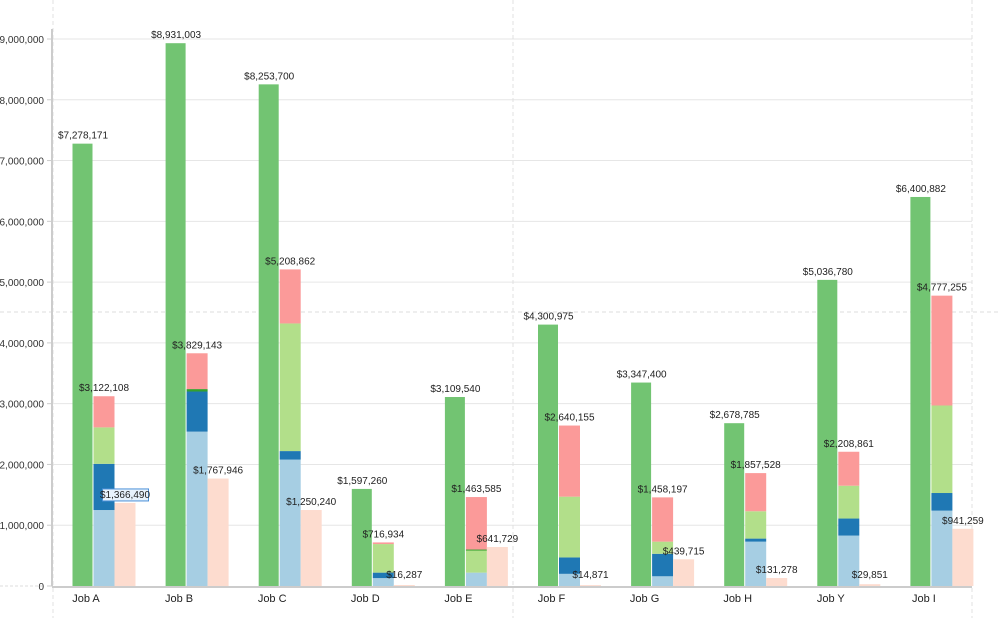 Image resolution: width=1000 pixels, height=618 pixels. Describe the element at coordinates (290, 261) in the screenshot. I see `data-label-stacked: $5,208,862` at that location.